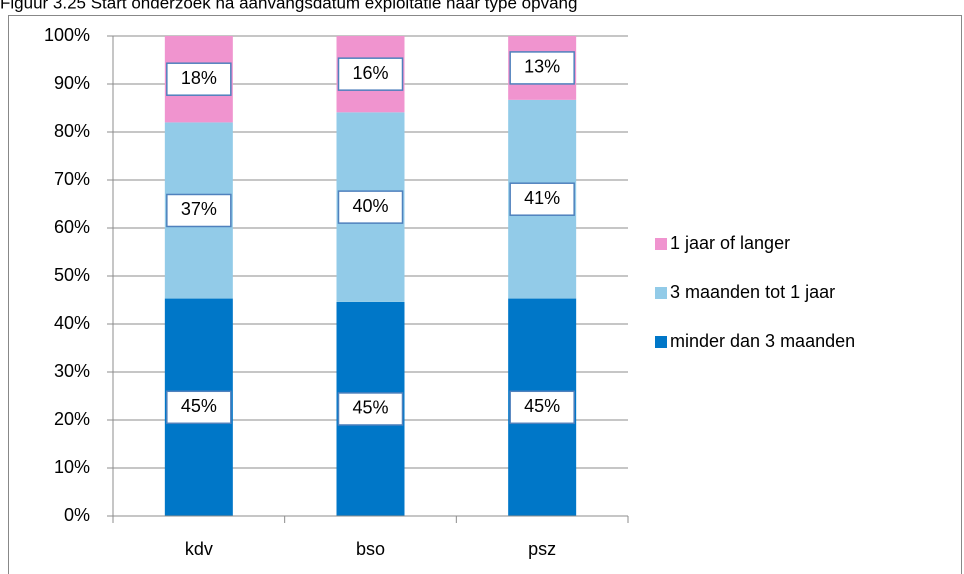 The height and width of the screenshot is (574, 964). I want to click on y-tick-label: 40%, so click(72, 323).